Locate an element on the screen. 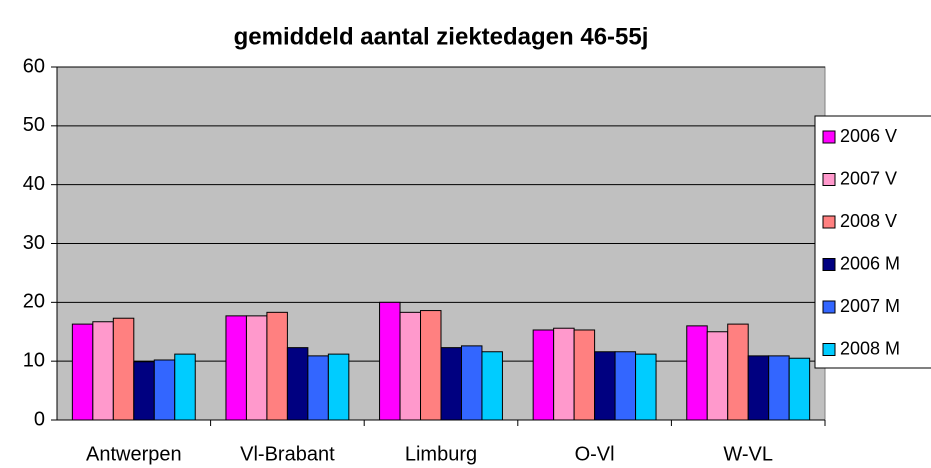 This screenshot has height=468, width=931. legend-box is located at coordinates (872, 242).